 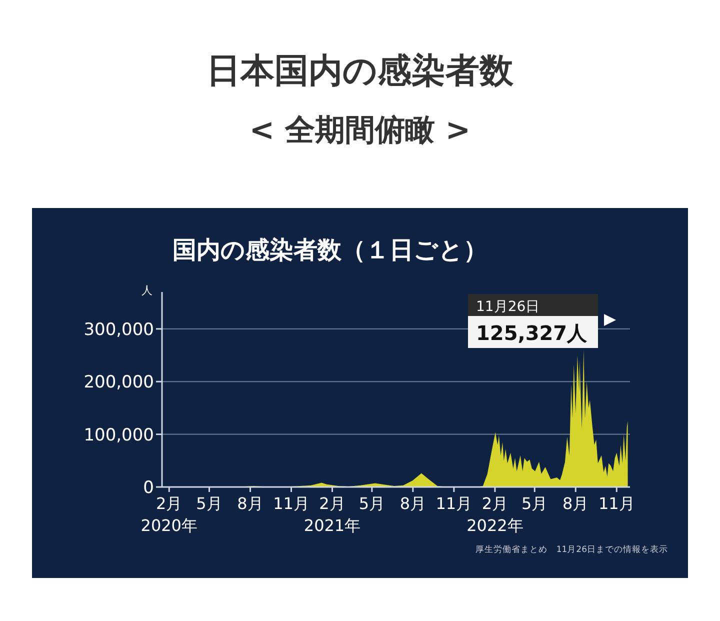 What do you see at coordinates (571, 549) in the screenshot?
I see `text: 厚生労働省まとめ 11月26日までの情報を表示` at bounding box center [571, 549].